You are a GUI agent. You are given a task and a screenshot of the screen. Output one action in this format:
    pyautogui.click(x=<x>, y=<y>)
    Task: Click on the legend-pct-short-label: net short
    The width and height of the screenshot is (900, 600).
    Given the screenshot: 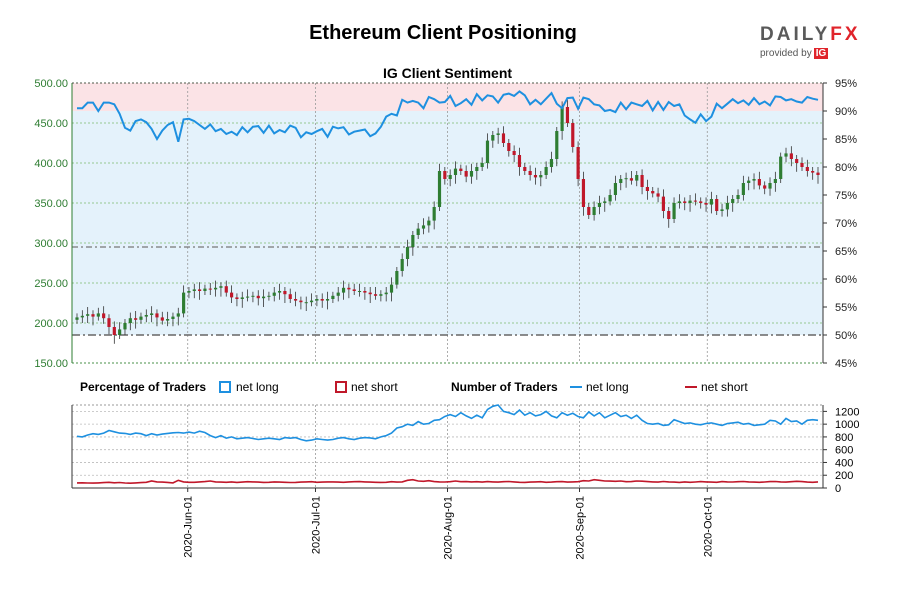 What is the action you would take?
    pyautogui.click(x=374, y=387)
    